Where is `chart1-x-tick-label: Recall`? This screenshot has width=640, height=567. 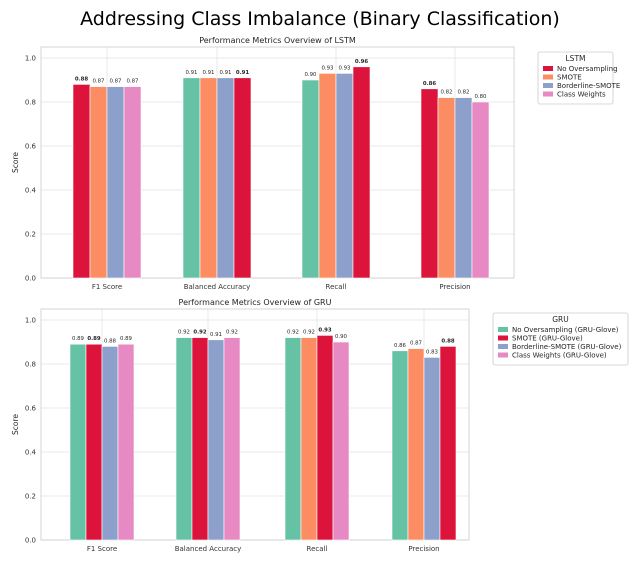 chart1-x-tick-label: Recall is located at coordinates (336, 287).